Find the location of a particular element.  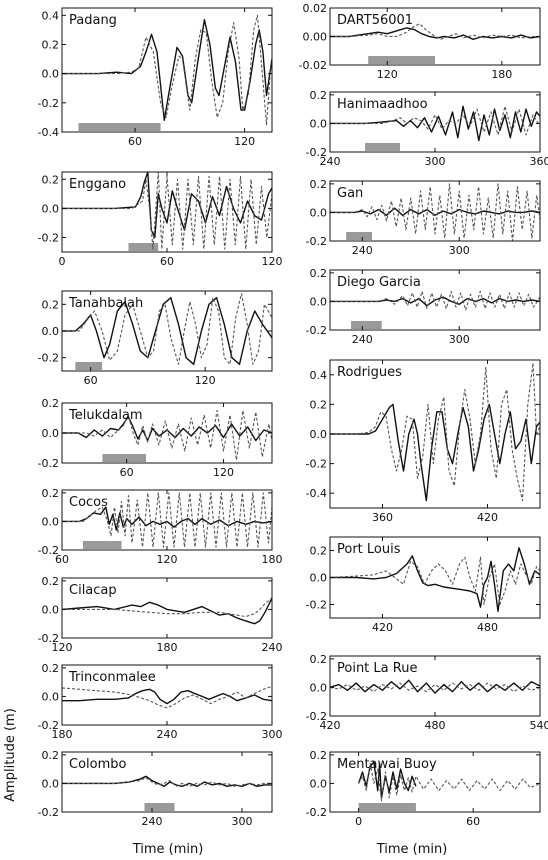

y-tick-label: 0.00 is located at coordinates (315, 37).